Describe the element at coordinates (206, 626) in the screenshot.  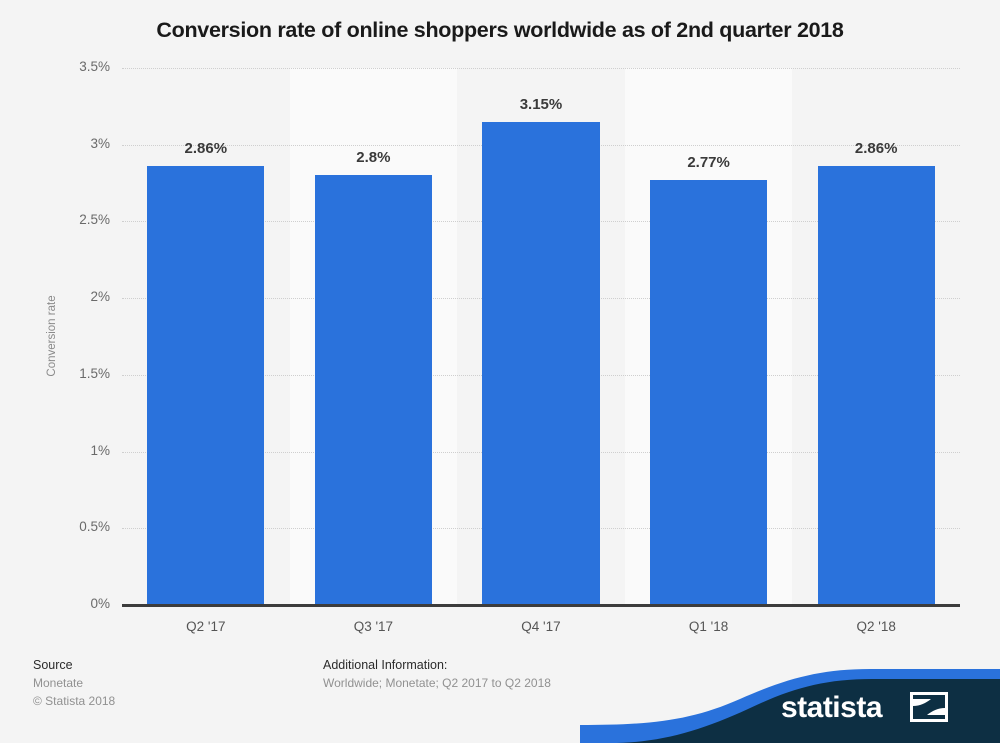
I see `x-axis-tick-label: Q2 '17` at that location.